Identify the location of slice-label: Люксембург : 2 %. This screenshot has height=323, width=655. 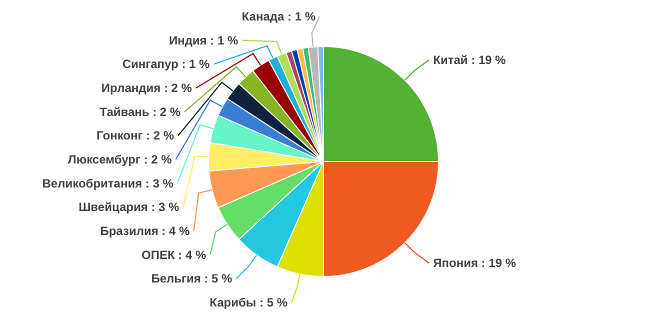
(120, 159).